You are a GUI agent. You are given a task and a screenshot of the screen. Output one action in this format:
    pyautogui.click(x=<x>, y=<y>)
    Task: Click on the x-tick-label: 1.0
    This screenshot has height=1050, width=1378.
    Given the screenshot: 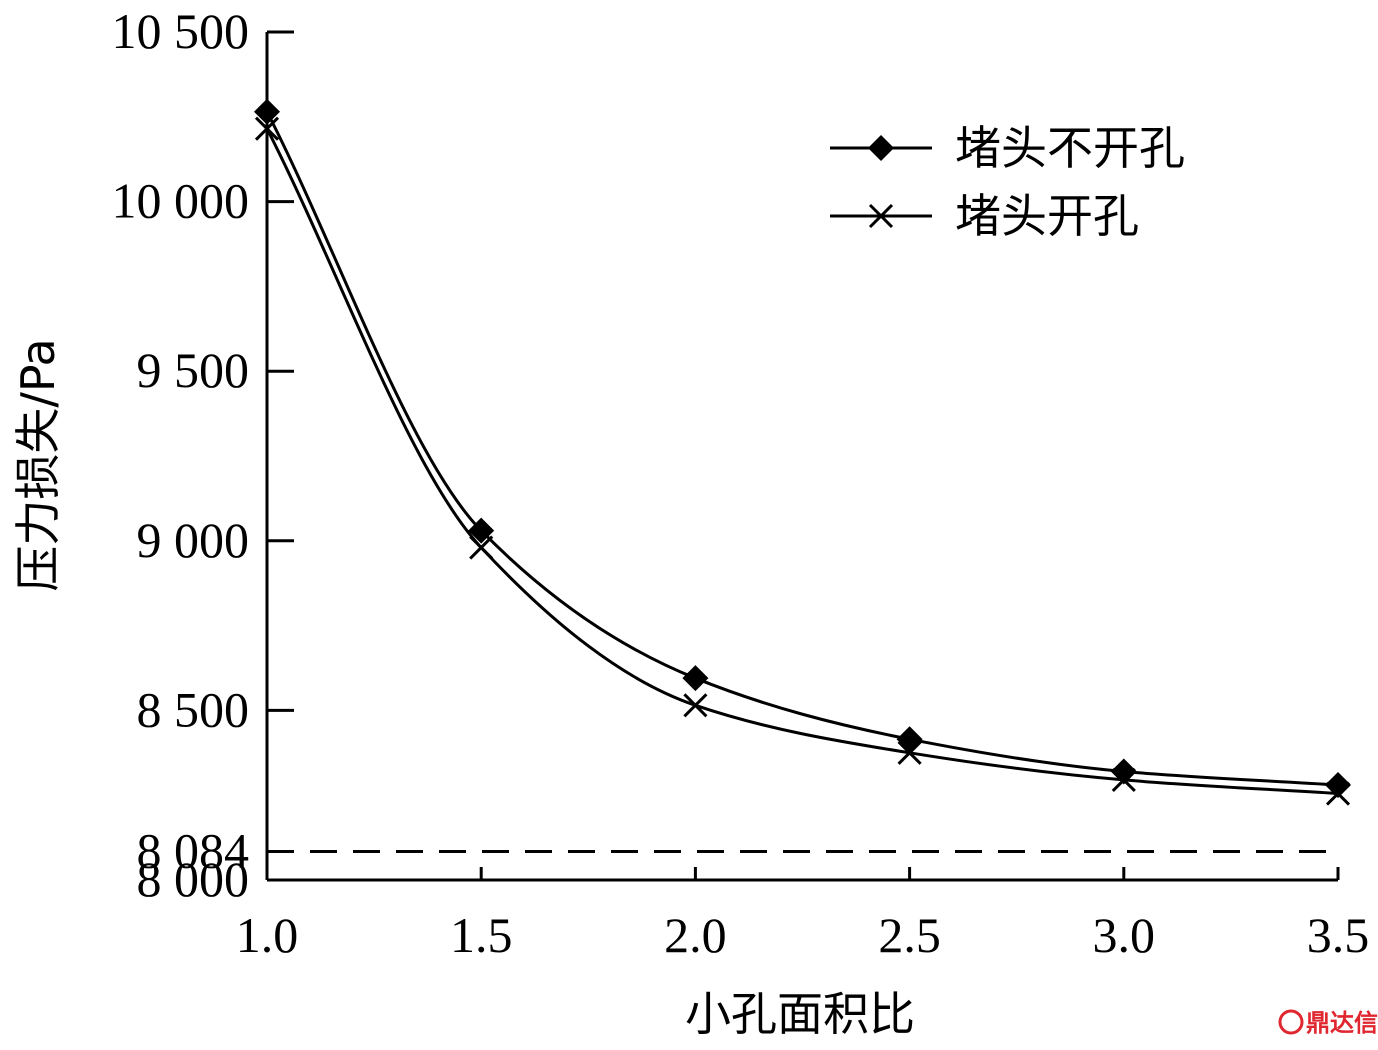 What is the action you would take?
    pyautogui.click(x=267, y=935)
    